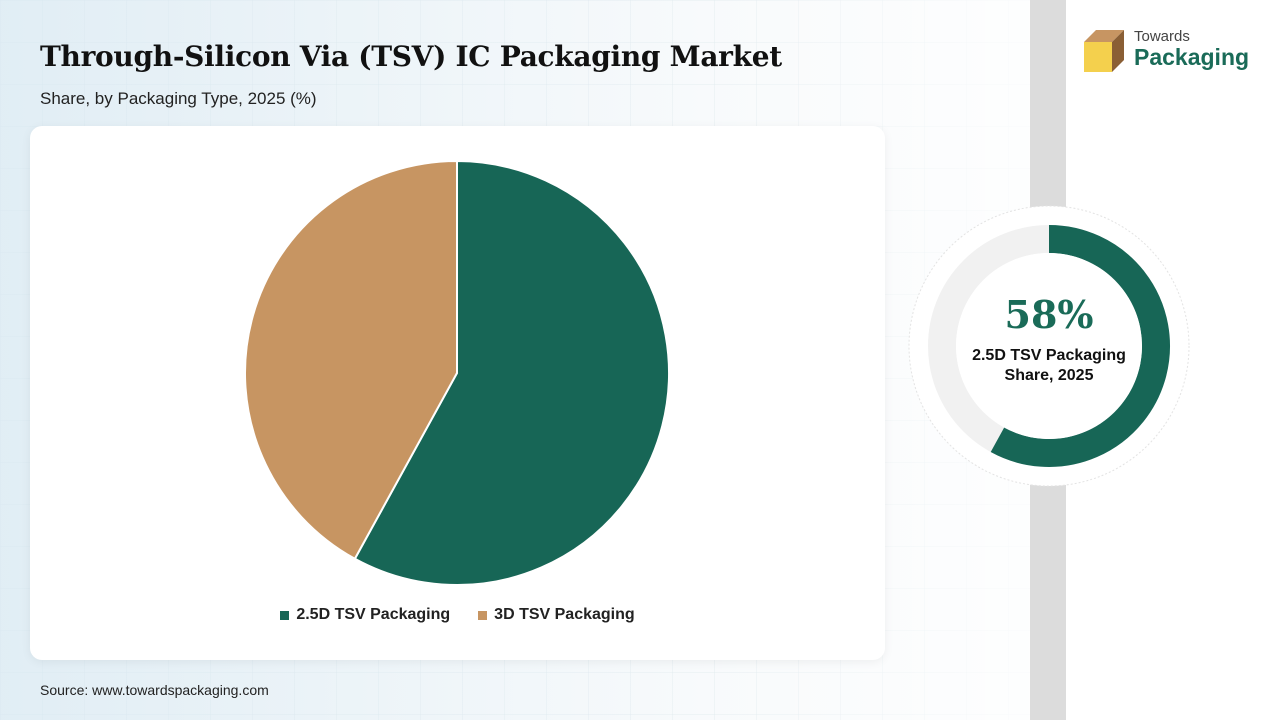 This screenshot has height=720, width=1280. I want to click on ring-inner, so click(1049, 346).